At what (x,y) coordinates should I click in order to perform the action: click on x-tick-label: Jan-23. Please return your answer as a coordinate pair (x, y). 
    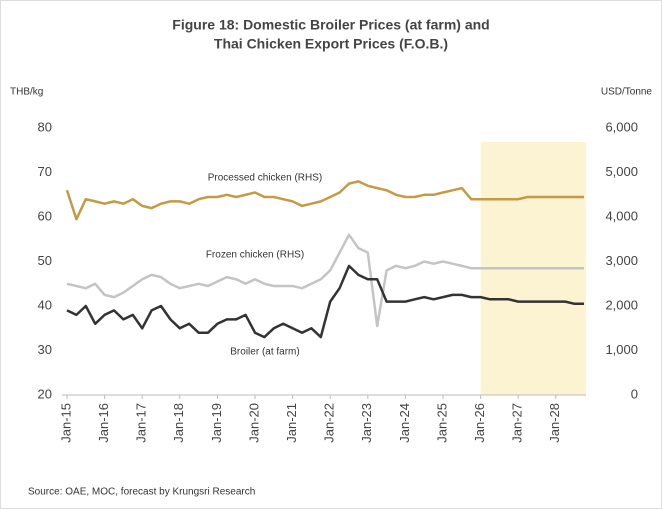
    Looking at the image, I should click on (366, 423).